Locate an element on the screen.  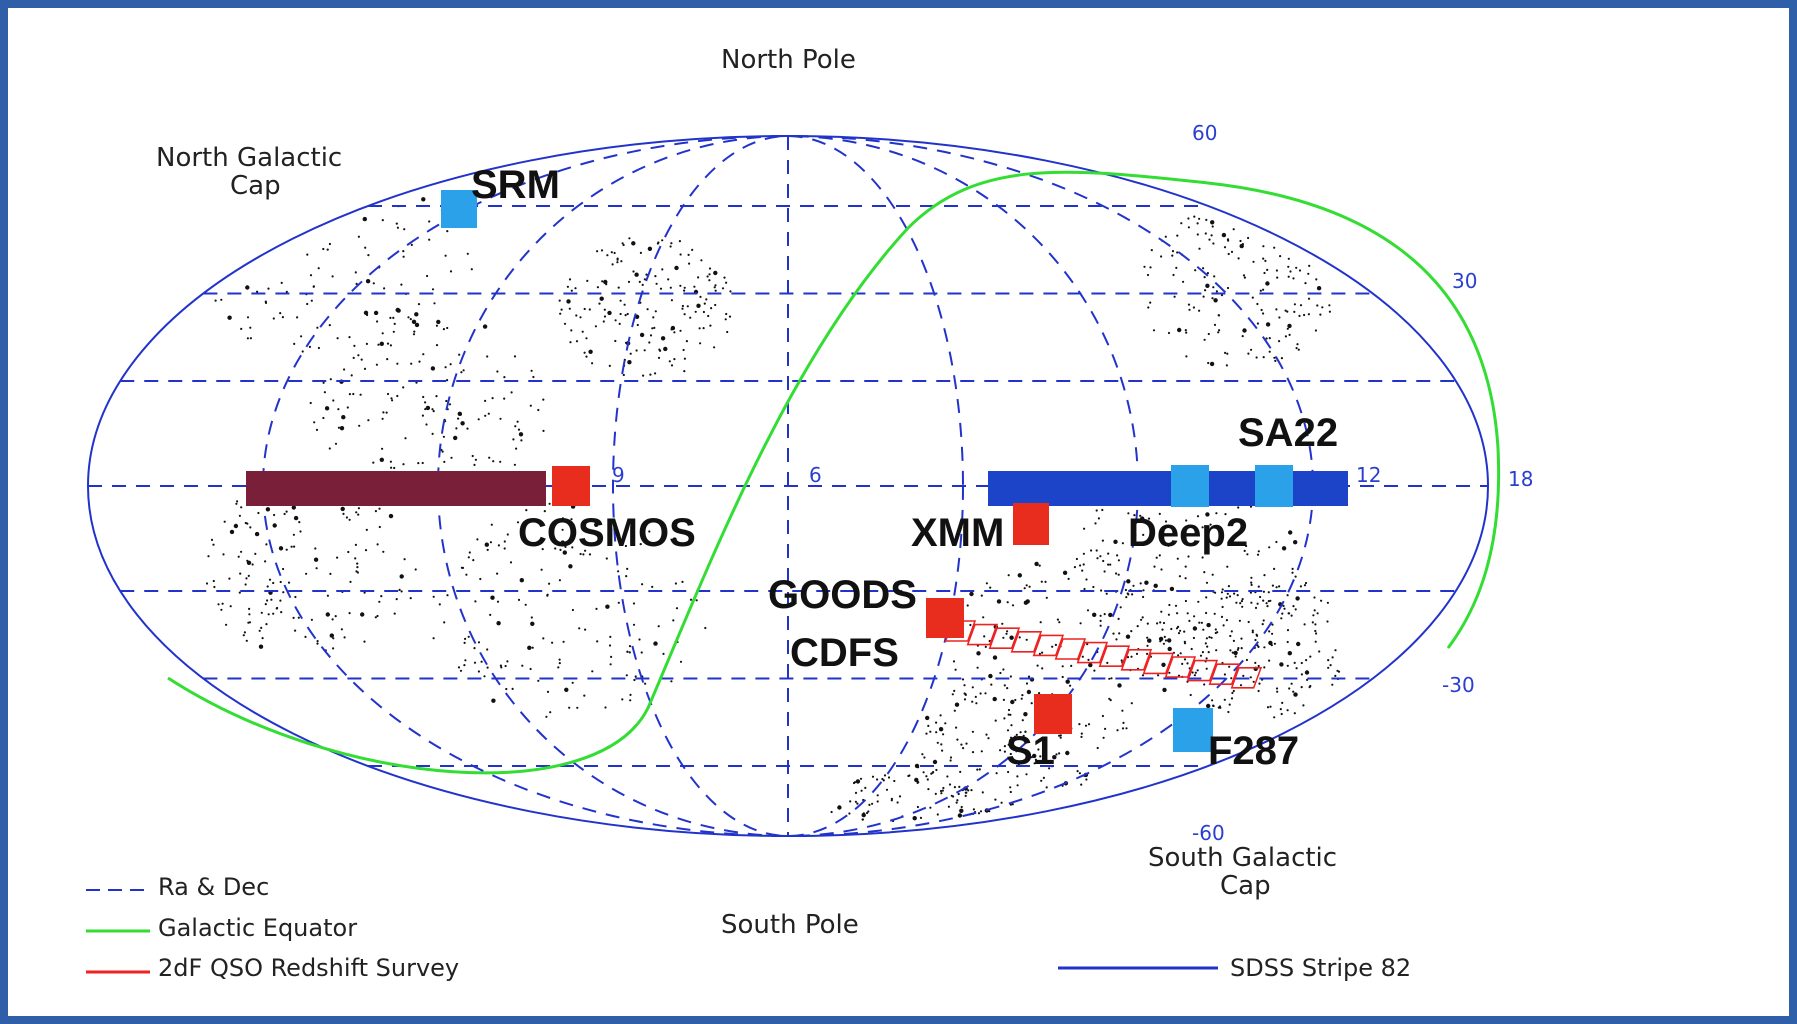
qso-strip-cell is located at coordinates (1158, 663).